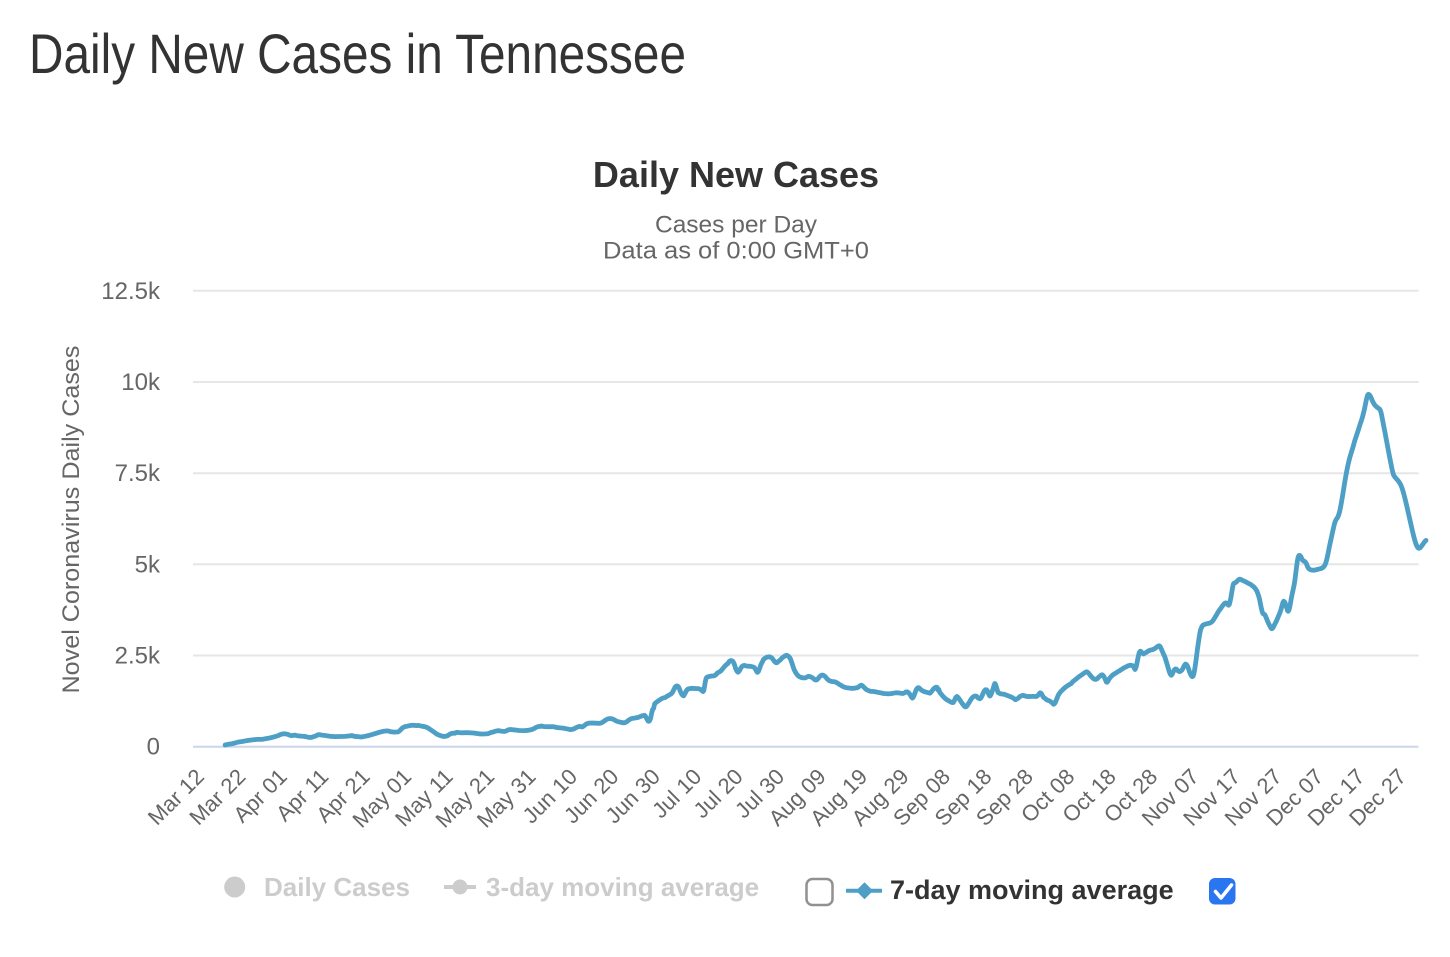 This screenshot has width=1450, height=957. Describe the element at coordinates (622, 887) in the screenshot. I see `svg-text: 3-day moving average` at that location.